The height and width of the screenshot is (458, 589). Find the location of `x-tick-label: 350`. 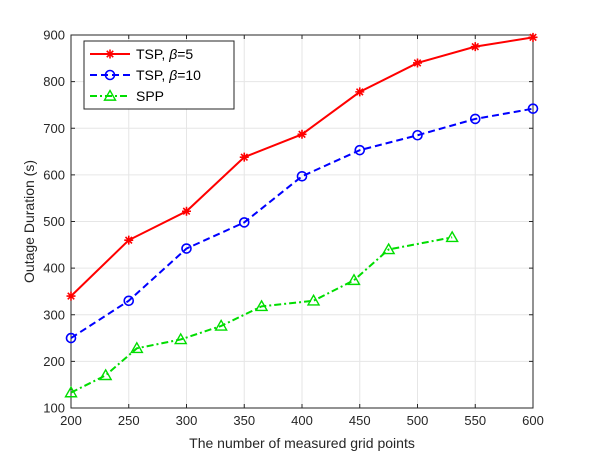

x-tick-label: 350 is located at coordinates (244, 420).